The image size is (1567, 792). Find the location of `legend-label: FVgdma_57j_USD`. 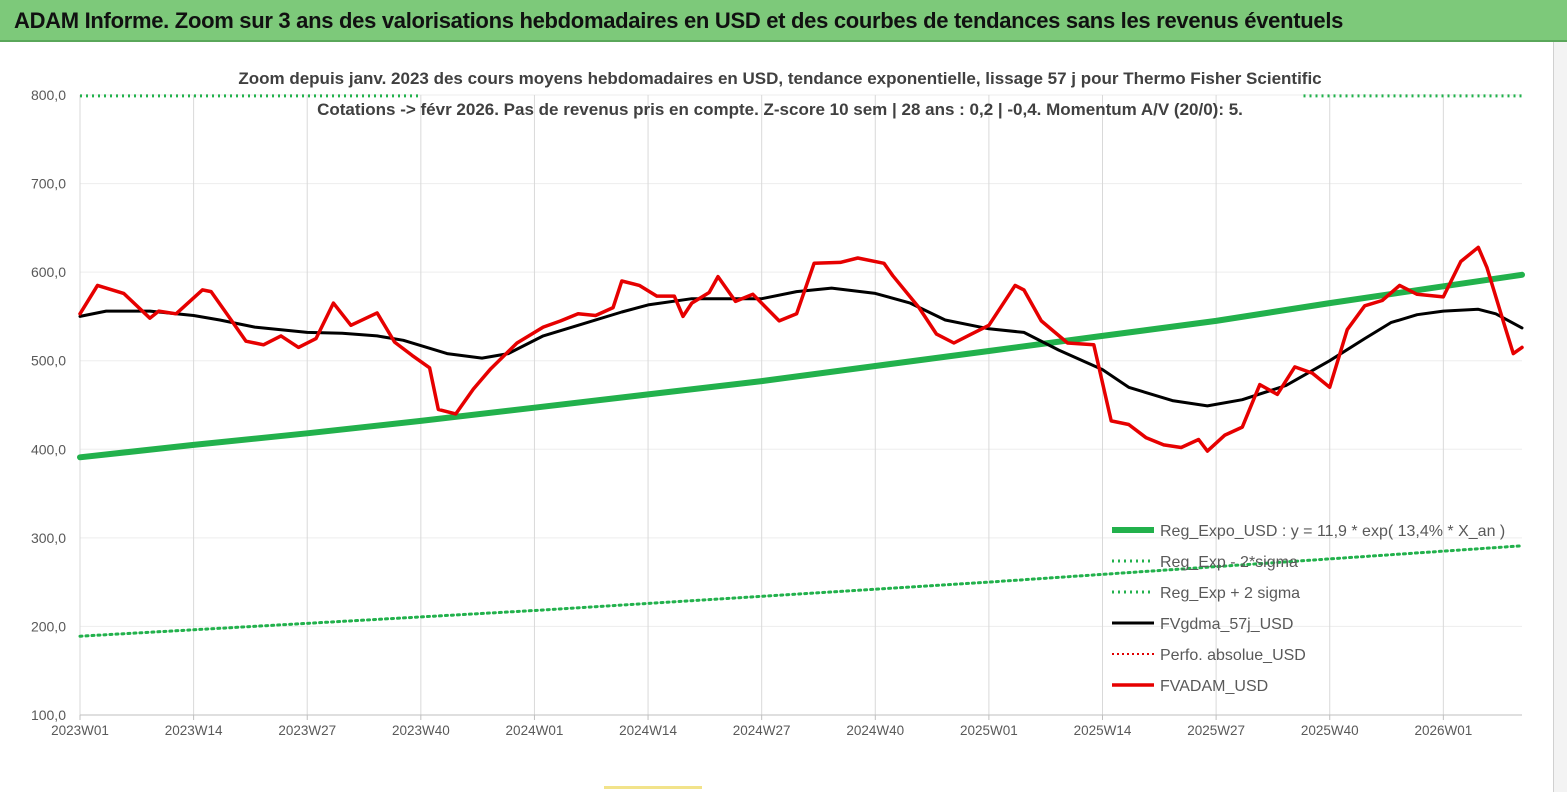

legend-label: FVgdma_57j_USD is located at coordinates (1226, 624).